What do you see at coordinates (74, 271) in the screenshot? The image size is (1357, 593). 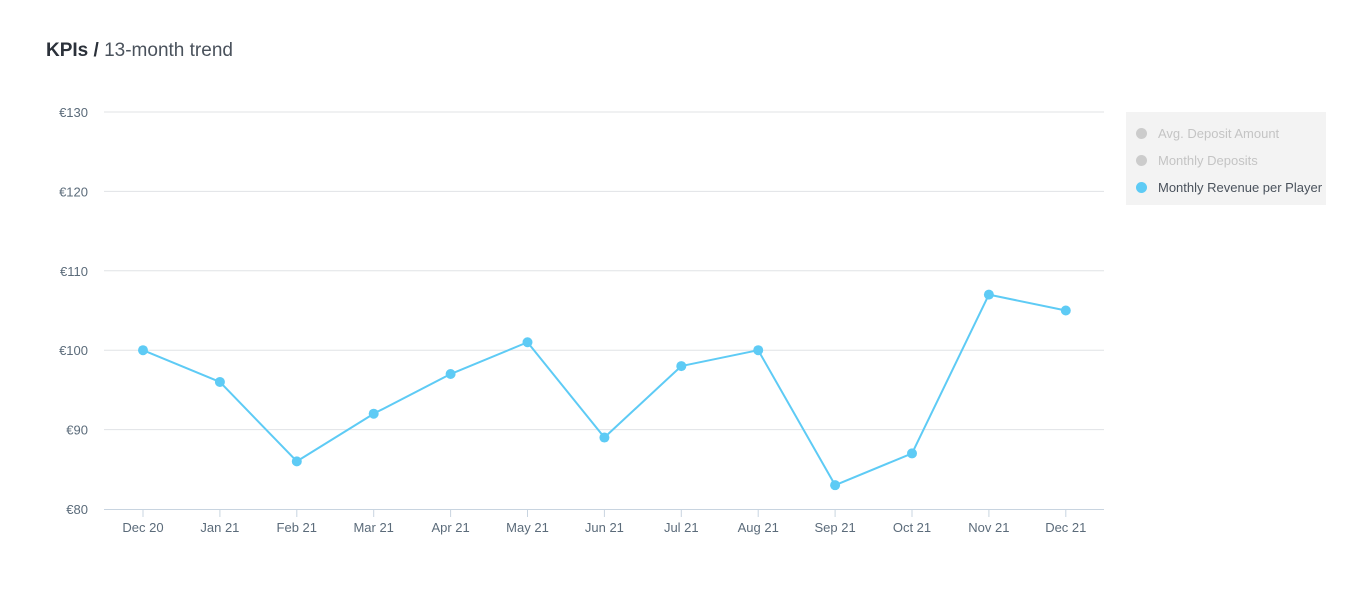 I see `y-tick-label: €110` at bounding box center [74, 271].